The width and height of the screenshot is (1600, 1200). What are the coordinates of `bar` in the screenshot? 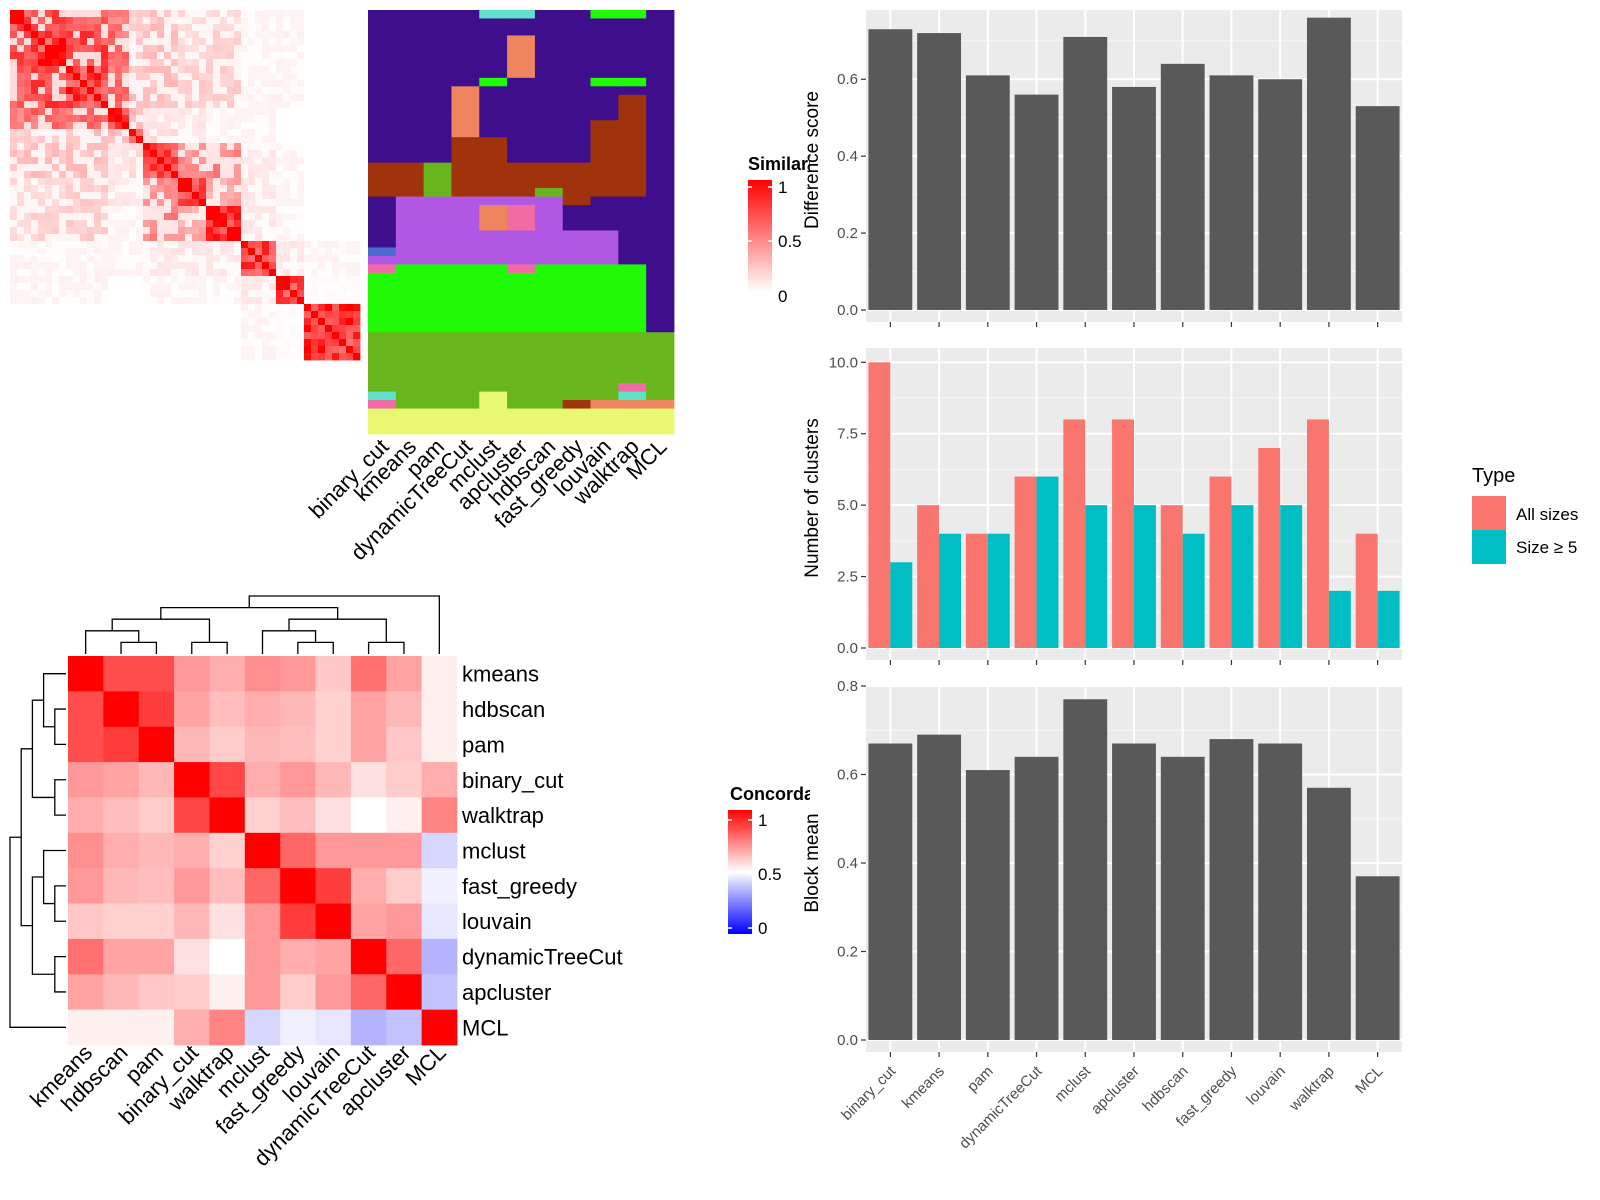 It's located at (1242, 576).